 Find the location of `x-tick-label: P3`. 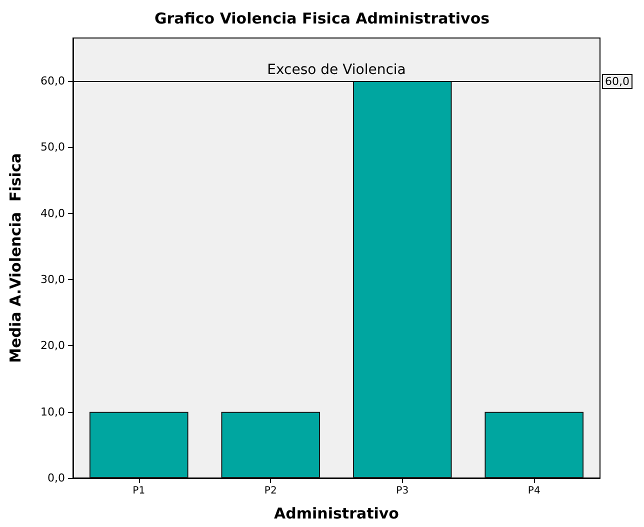

x-tick-label: P3 is located at coordinates (402, 491).